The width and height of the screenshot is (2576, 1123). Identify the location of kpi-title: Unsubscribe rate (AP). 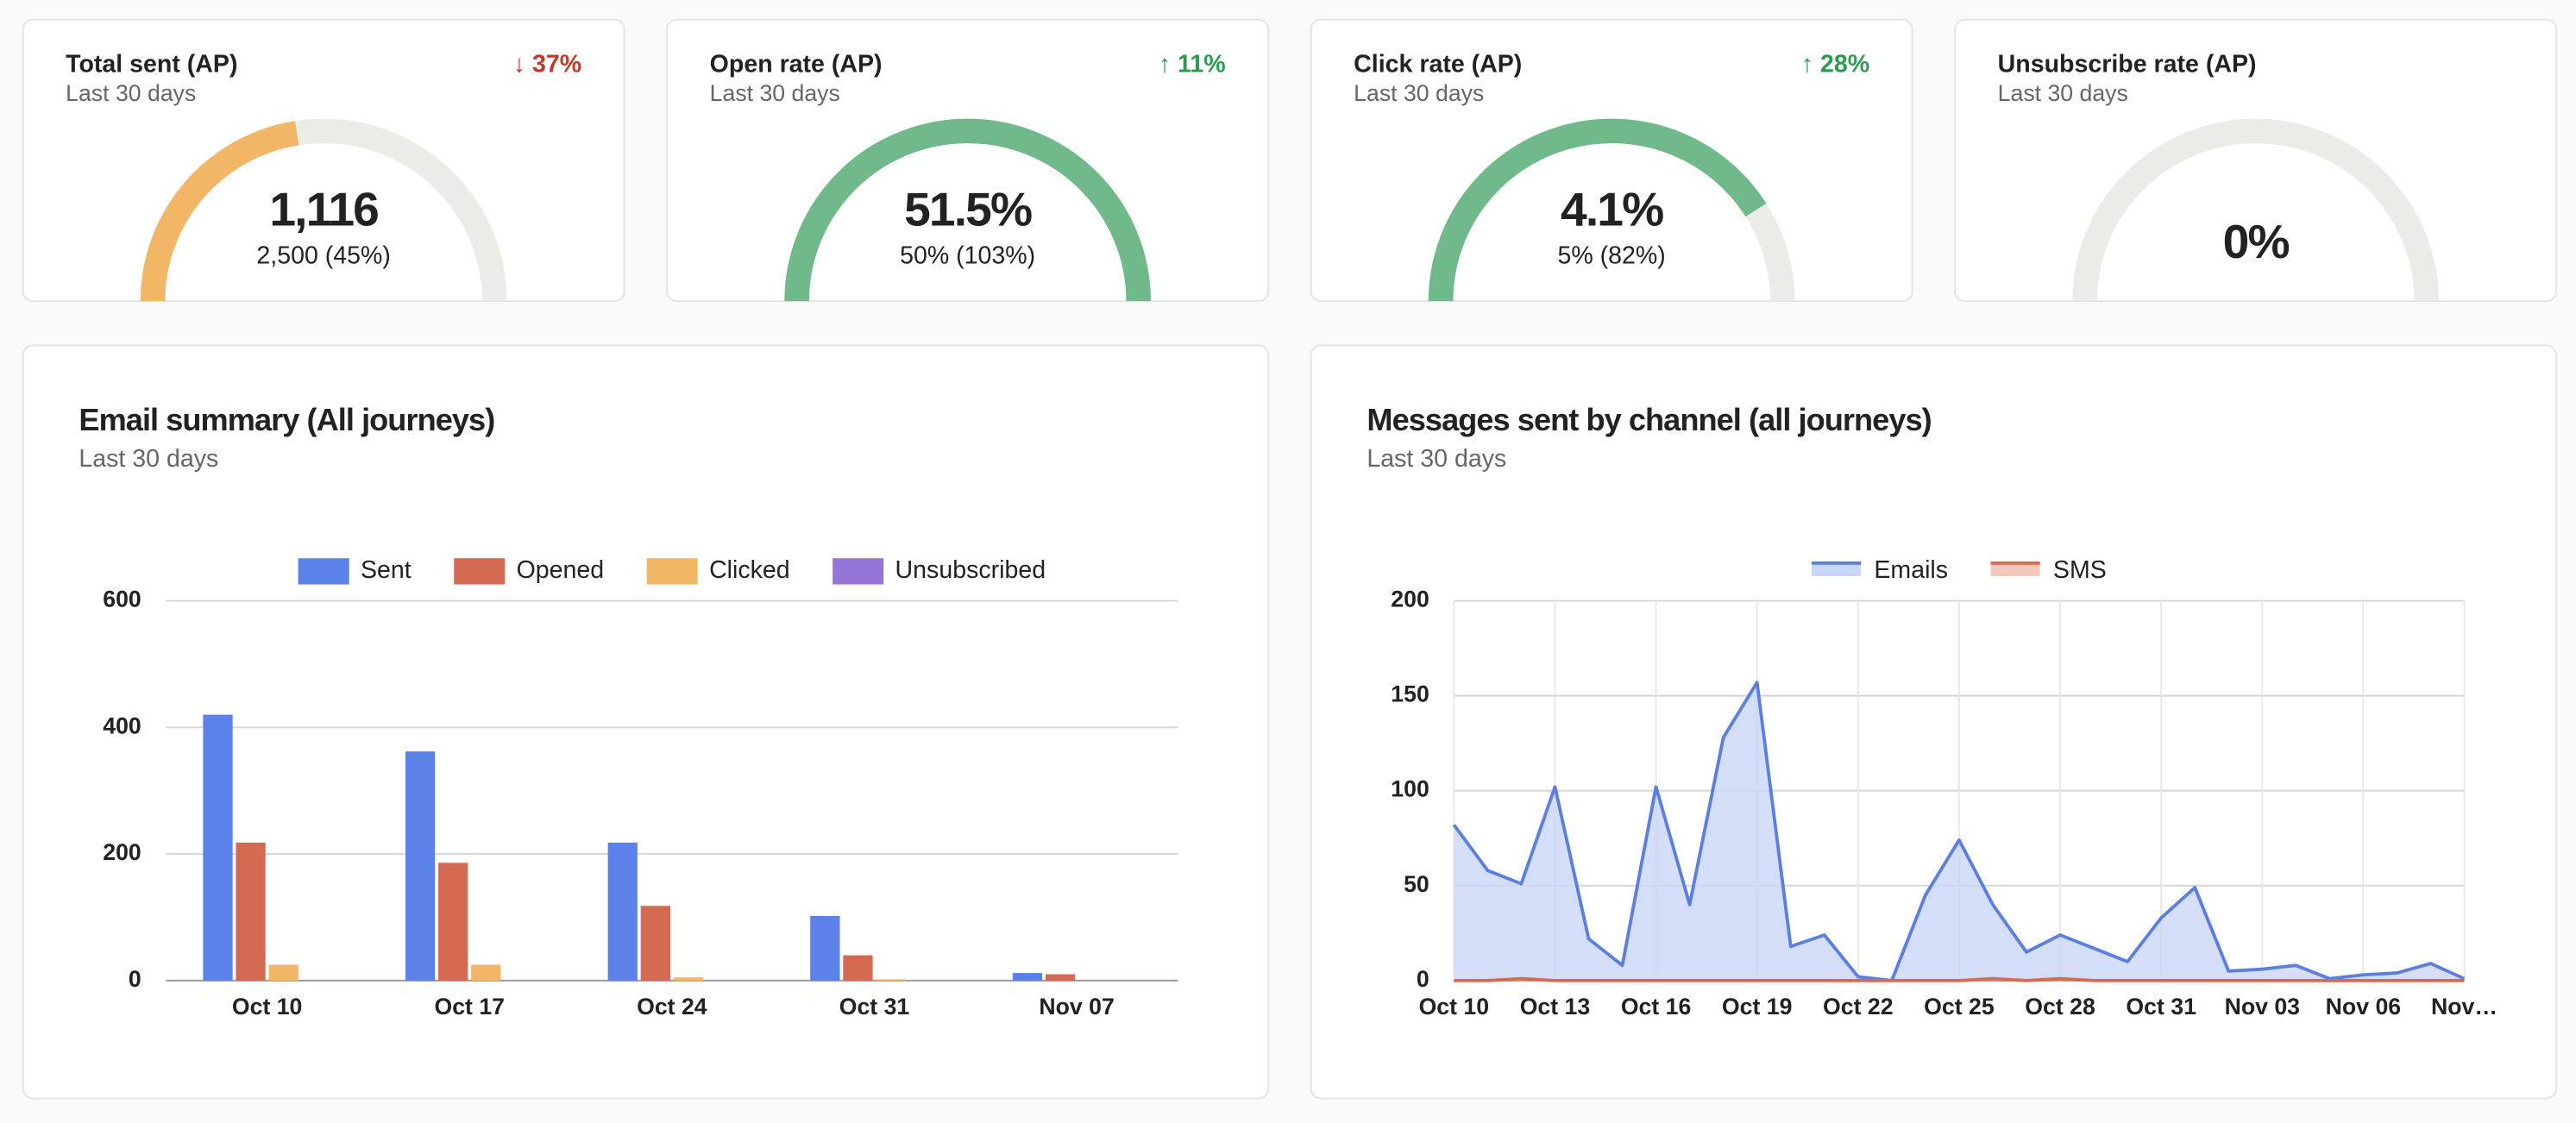
(2127, 64).